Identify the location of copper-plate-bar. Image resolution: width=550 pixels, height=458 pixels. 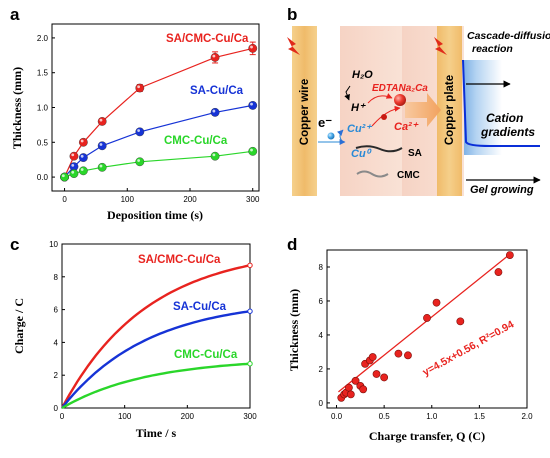
(449, 111).